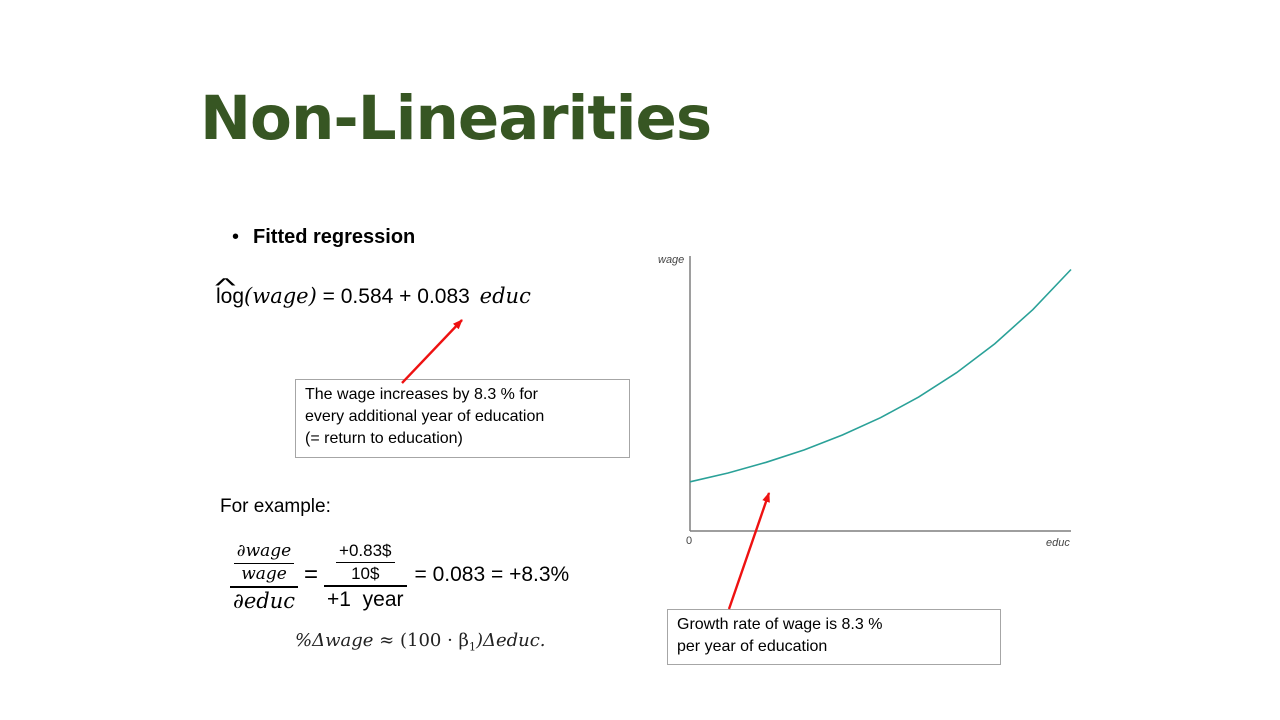  What do you see at coordinates (311, 574) in the screenshot?
I see `derivation-equals: =` at bounding box center [311, 574].